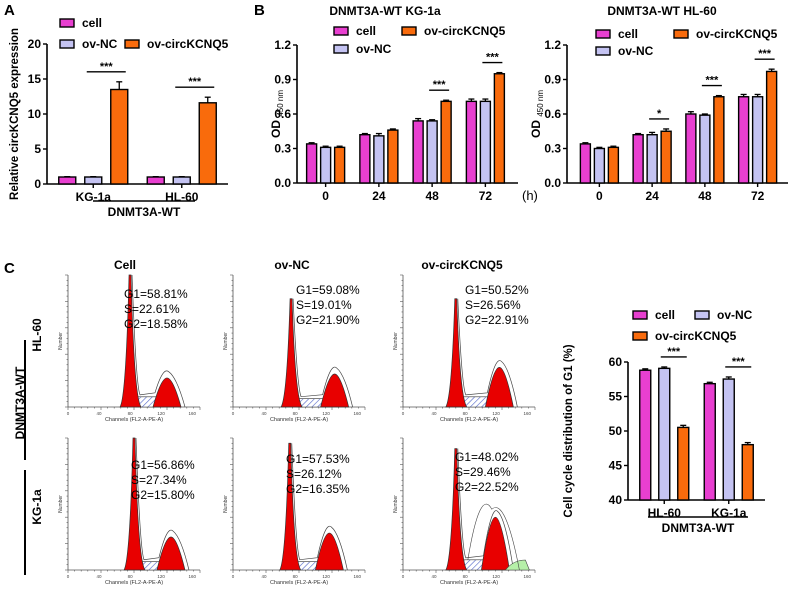  What do you see at coordinates (497, 305) in the screenshot?
I see `flow-stats-hl60-ovcirc: G1=50.52% S=26.56% G2=22.91%` at bounding box center [497, 305].